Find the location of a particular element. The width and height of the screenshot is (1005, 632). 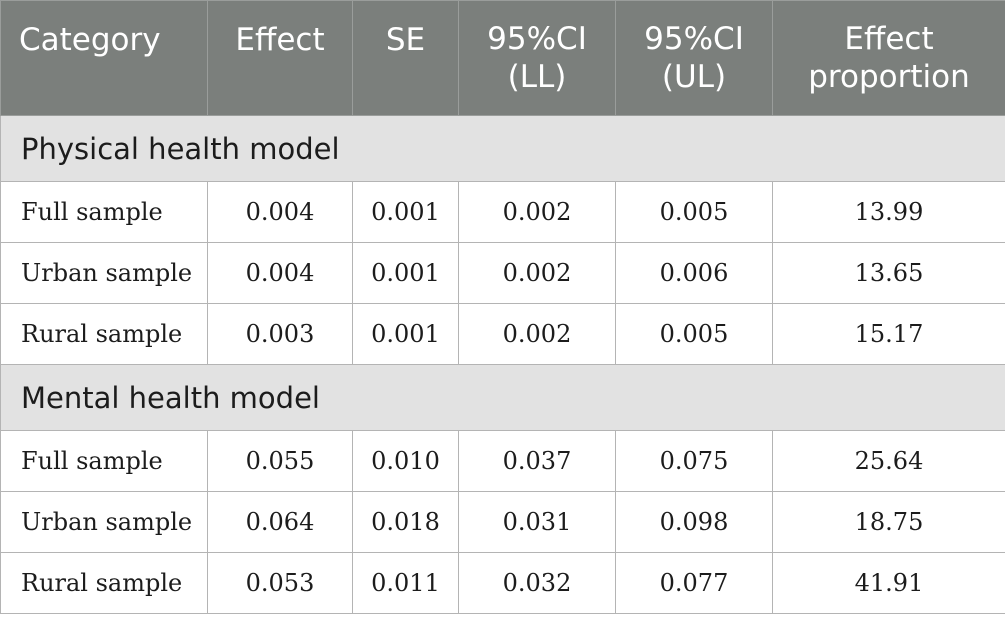

cell-ci-ll: 0.031 is located at coordinates (537, 522).